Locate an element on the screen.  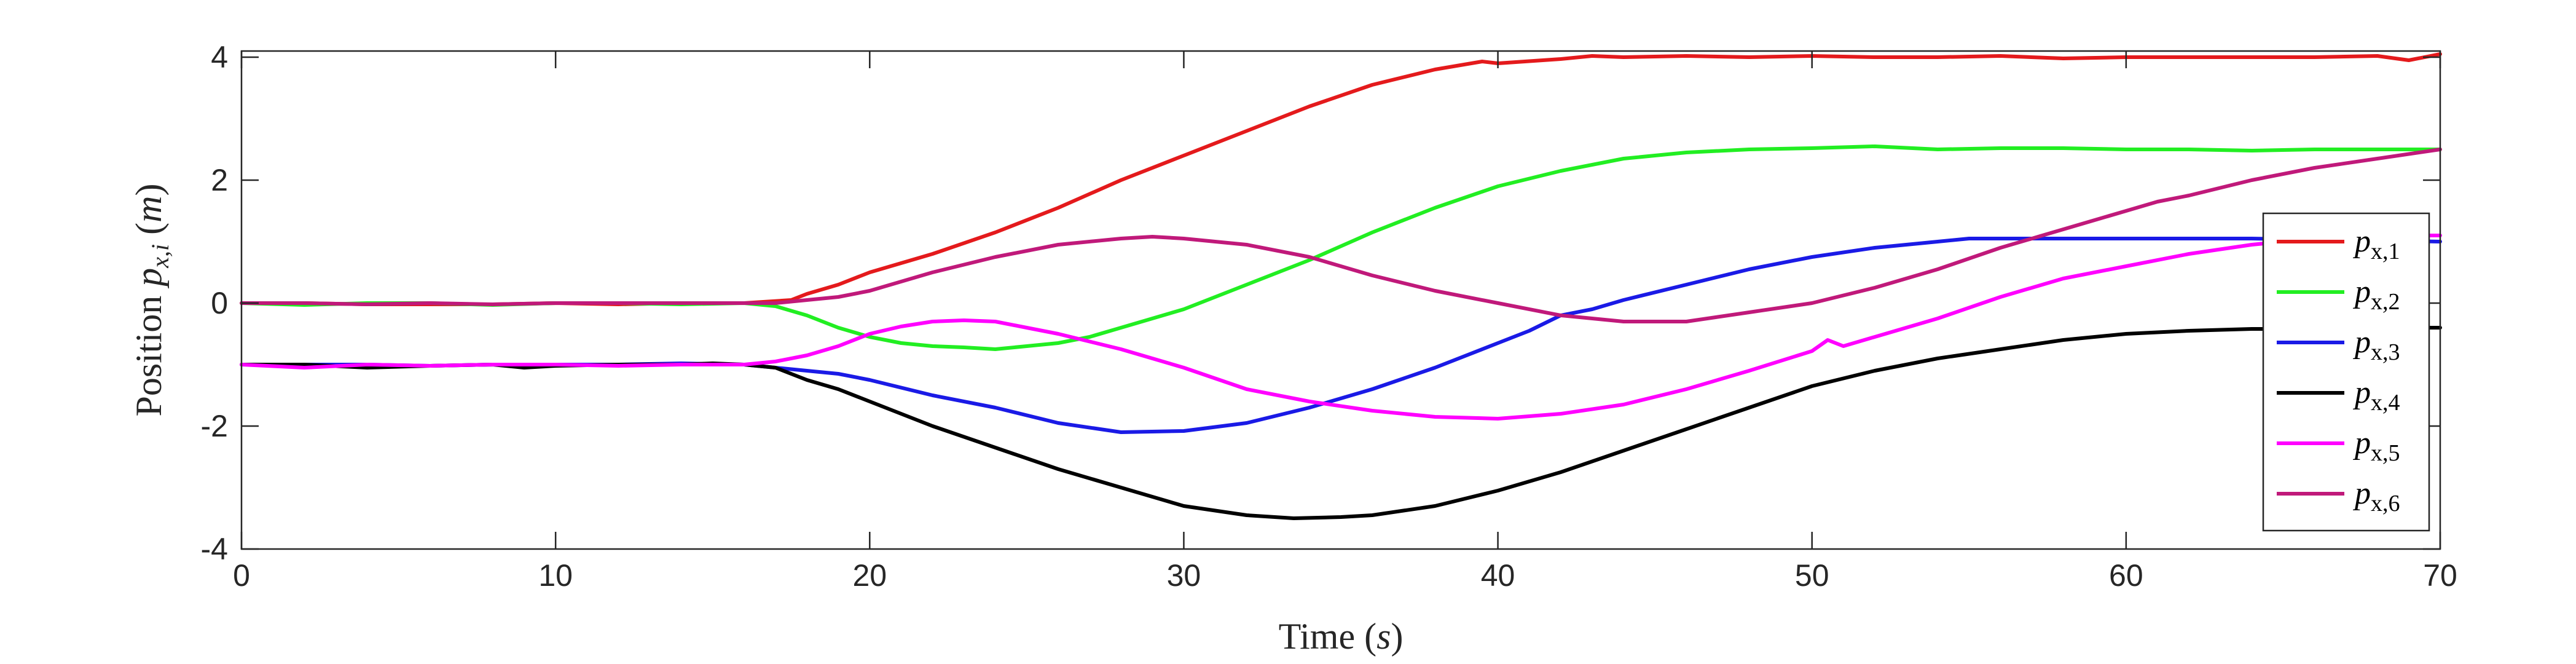
x-tick-label: 10 is located at coordinates (555, 575).